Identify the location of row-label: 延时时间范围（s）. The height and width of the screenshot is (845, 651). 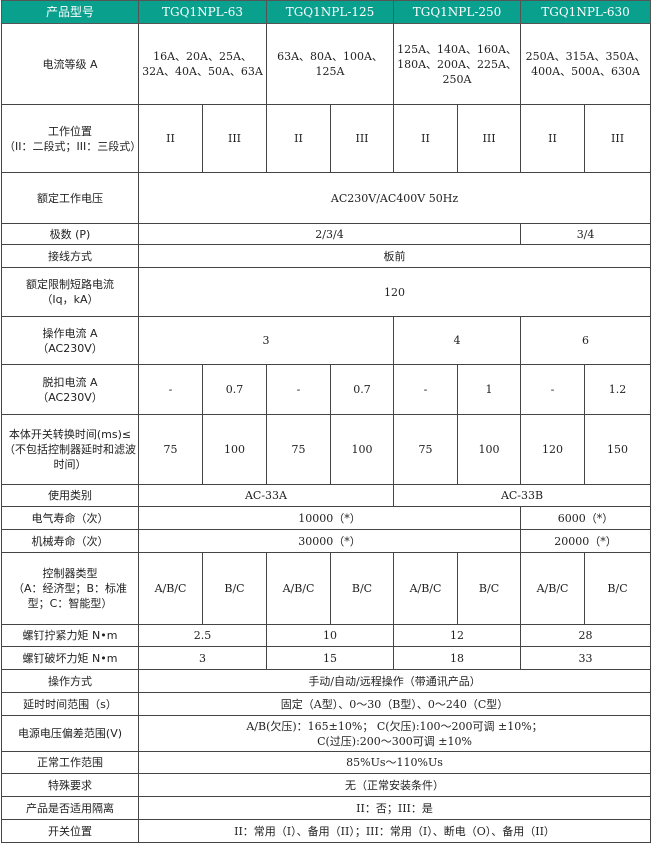
(70, 704).